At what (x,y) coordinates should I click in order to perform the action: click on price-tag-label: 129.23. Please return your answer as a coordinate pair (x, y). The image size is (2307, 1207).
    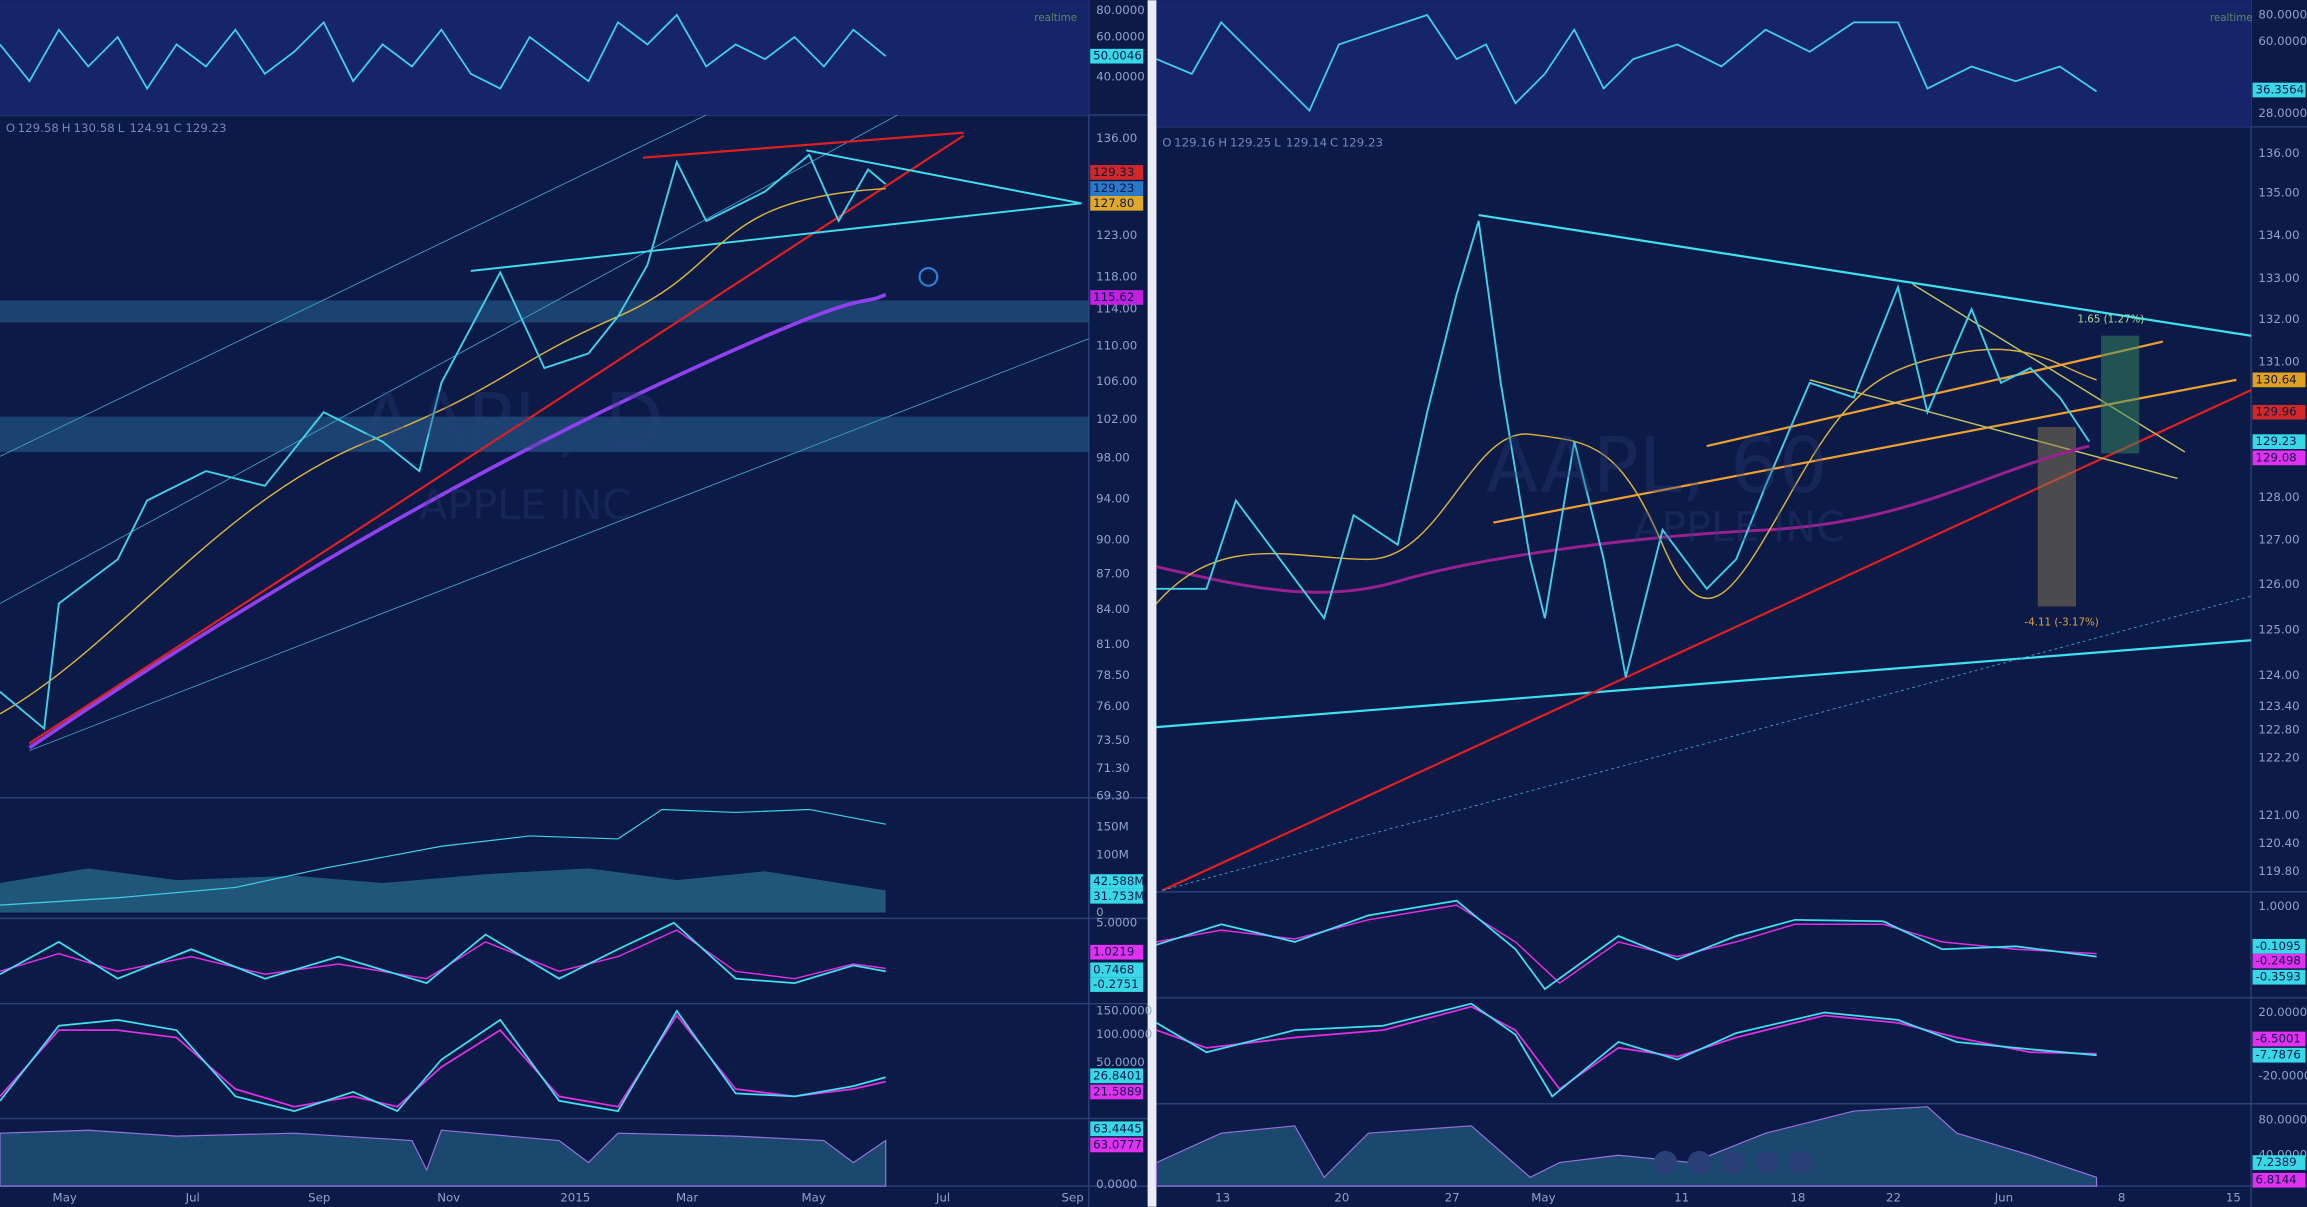
    Looking at the image, I should click on (2276, 441).